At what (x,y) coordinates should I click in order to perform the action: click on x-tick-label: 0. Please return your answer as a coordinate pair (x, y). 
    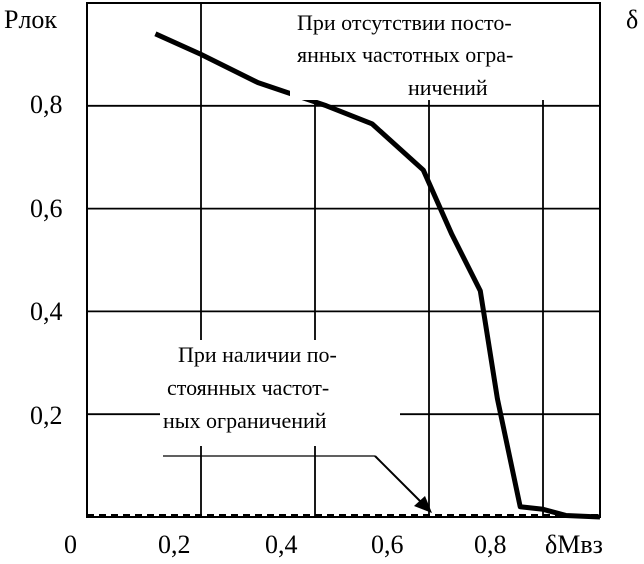
    Looking at the image, I should click on (70, 544).